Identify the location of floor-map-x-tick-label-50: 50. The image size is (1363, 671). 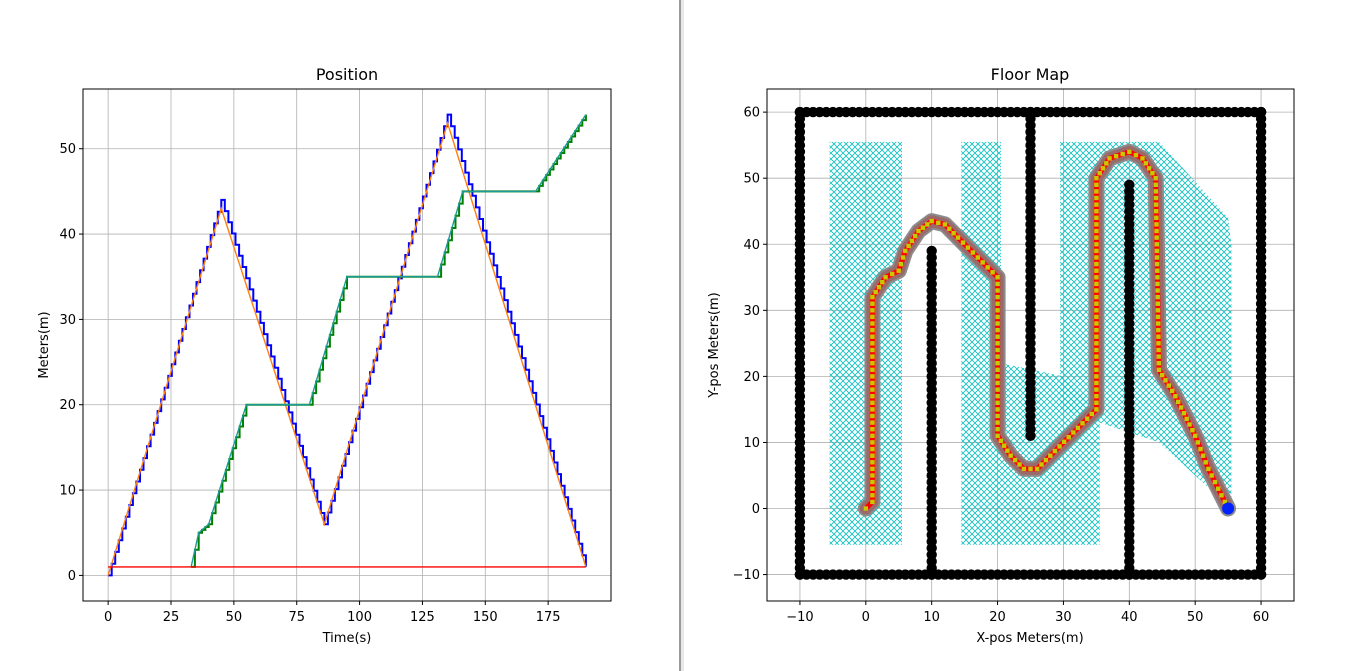
(1195, 617).